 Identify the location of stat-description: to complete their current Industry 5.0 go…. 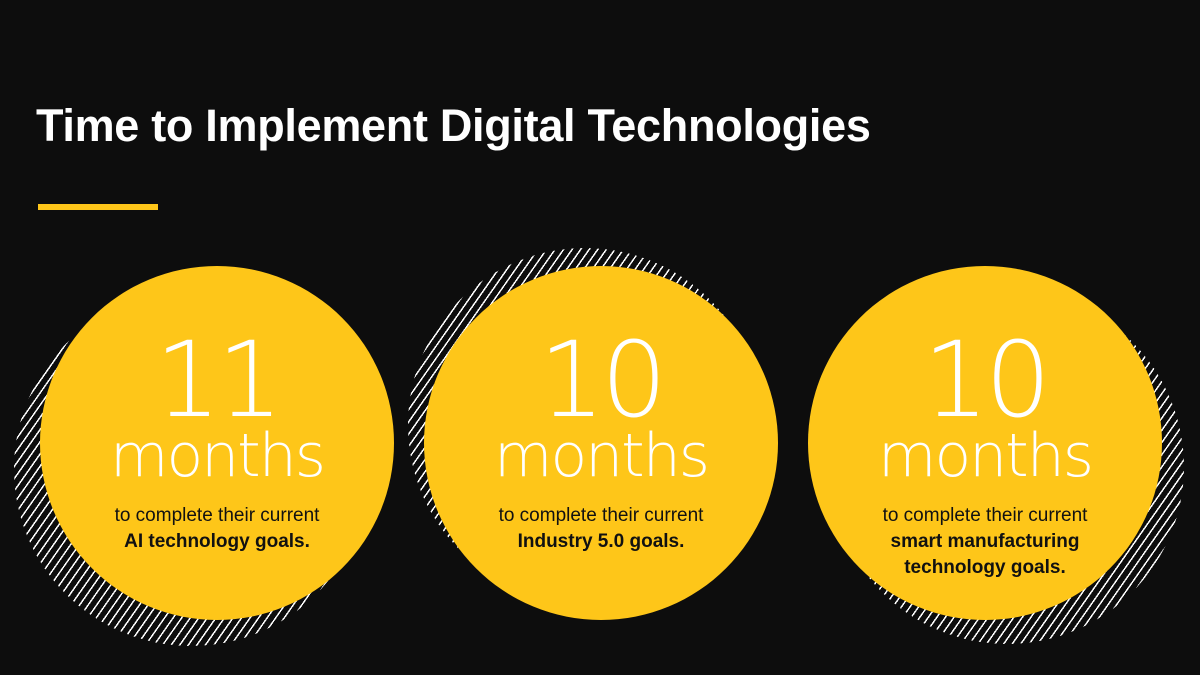
(601, 529).